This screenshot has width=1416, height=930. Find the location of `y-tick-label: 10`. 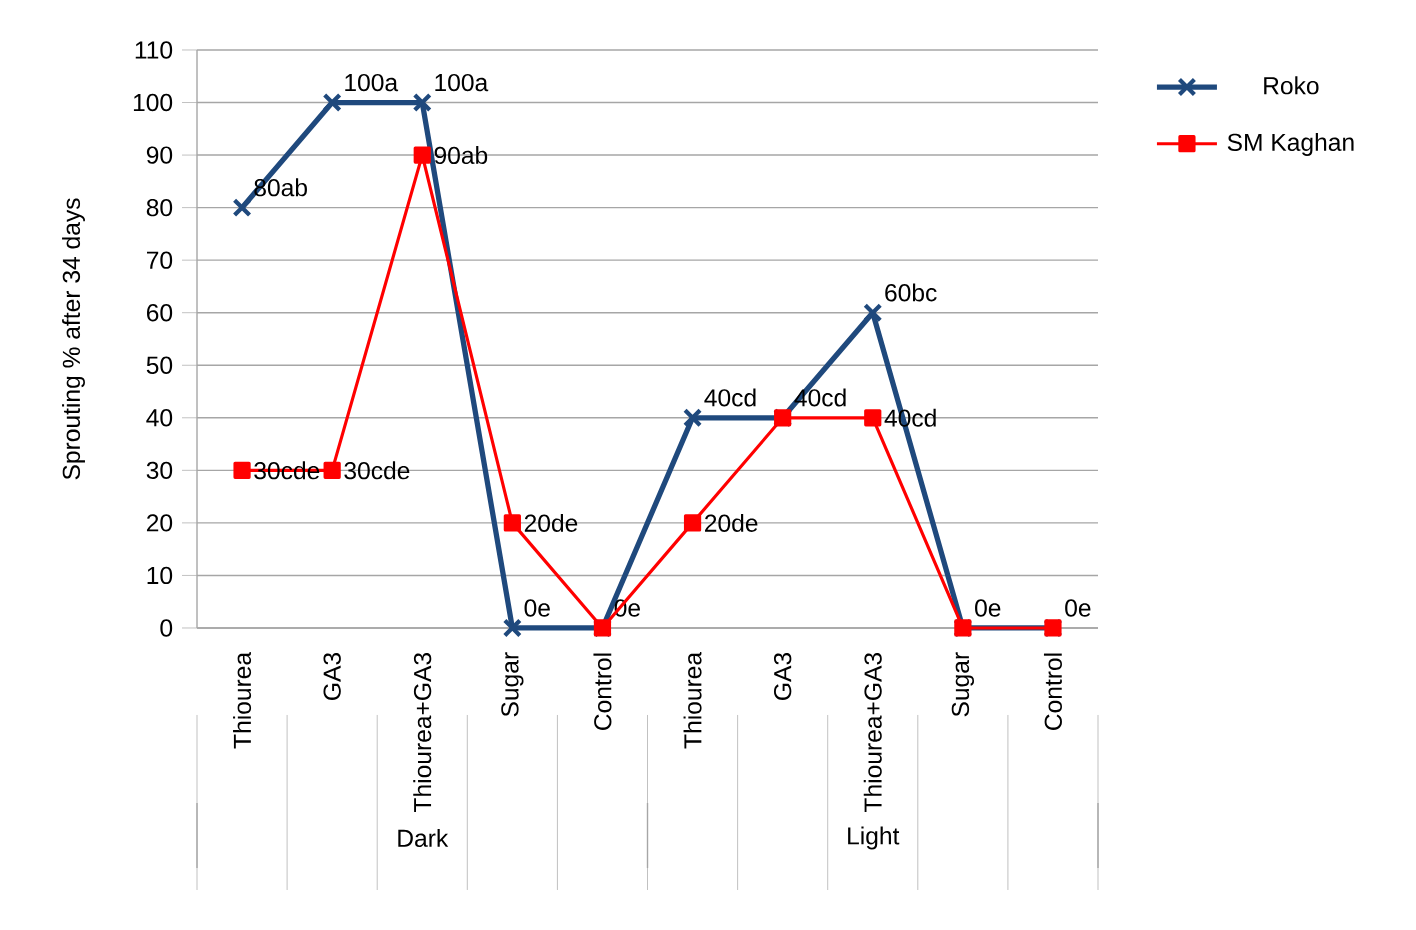

y-tick-label: 10 is located at coordinates (160, 575).